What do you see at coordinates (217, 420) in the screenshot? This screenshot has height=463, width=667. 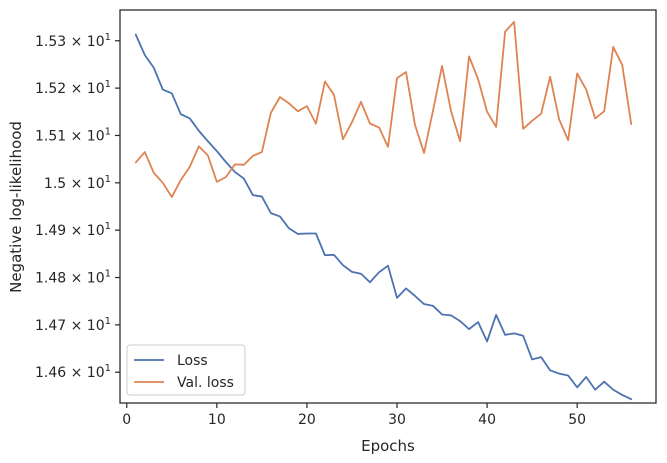 I see `x-tick-label: 10` at bounding box center [217, 420].